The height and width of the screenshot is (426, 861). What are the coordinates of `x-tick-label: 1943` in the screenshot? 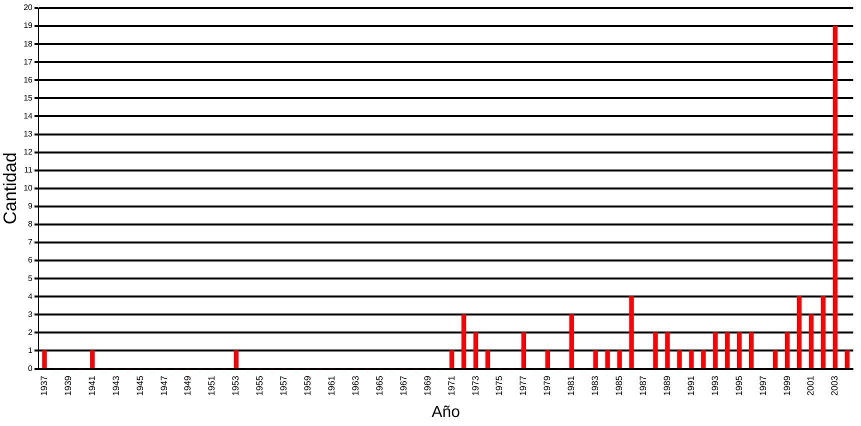 It's located at (115, 386).